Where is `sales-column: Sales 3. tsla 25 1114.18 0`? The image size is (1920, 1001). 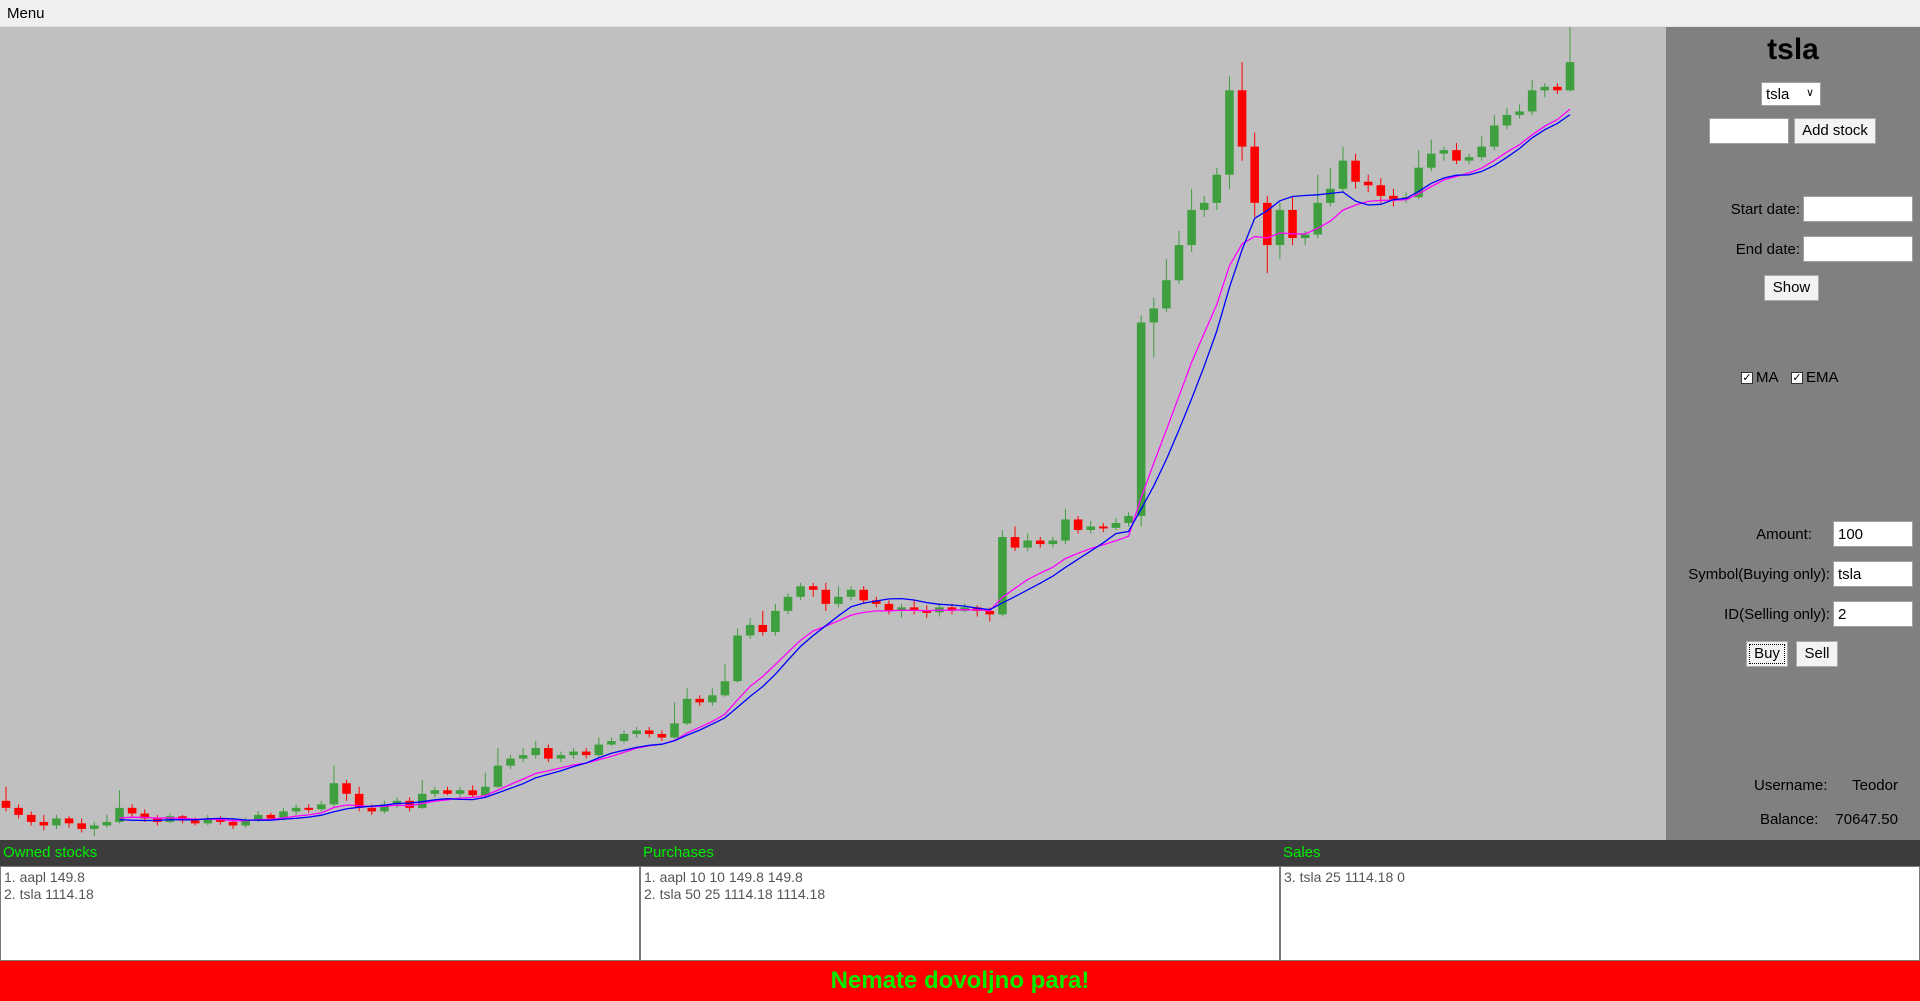
sales-column: Sales 3. tsla 25 1114.18 0 is located at coordinates (1600, 900).